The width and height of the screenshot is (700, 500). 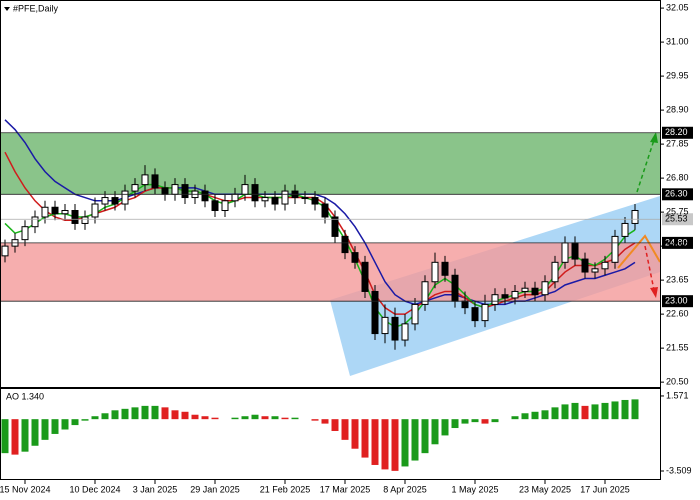 What do you see at coordinates (545, 489) in the screenshot?
I see `x-tick-label: 23 May 2025` at bounding box center [545, 489].